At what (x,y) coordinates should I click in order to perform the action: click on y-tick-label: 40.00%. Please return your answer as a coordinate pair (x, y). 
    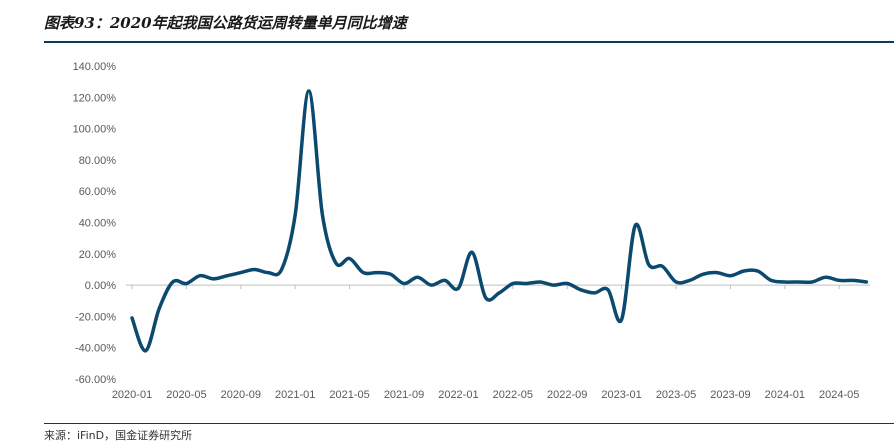
    Looking at the image, I should click on (98, 224).